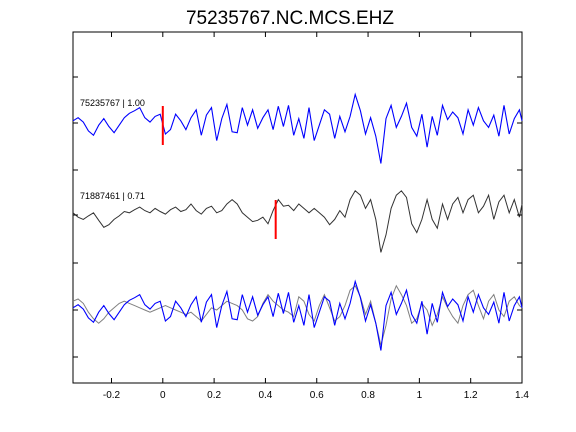  I want to click on trace-similar-line, so click(297, 221).